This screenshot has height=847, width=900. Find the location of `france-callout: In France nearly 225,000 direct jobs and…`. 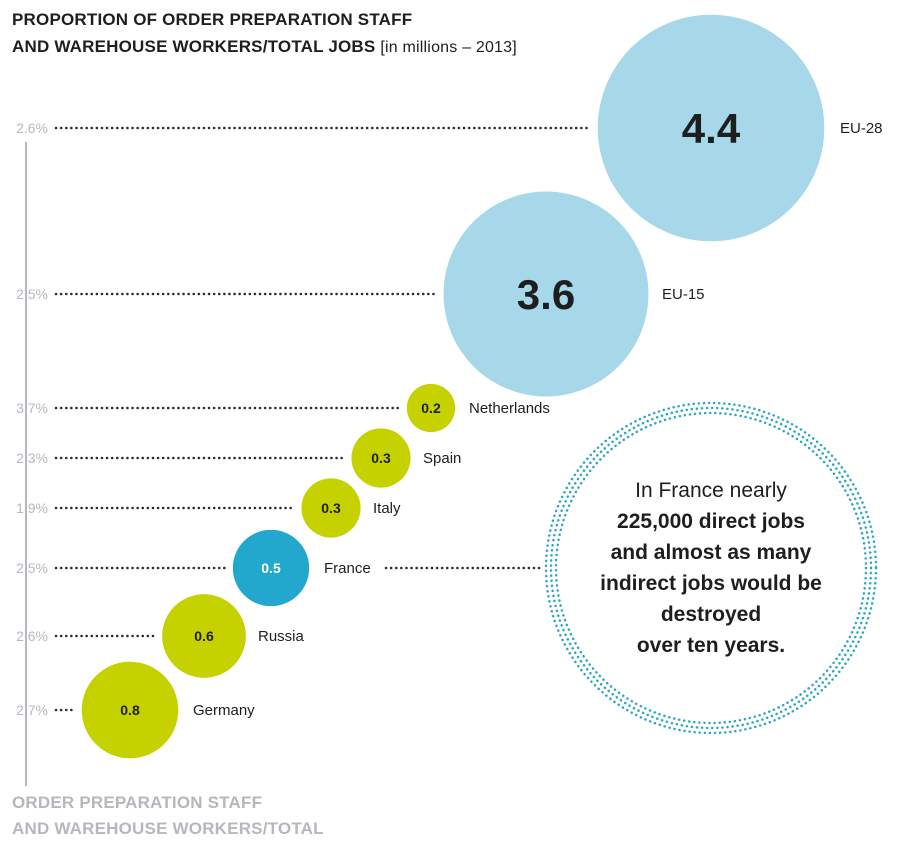

france-callout: In France nearly 225,000 direct jobs and… is located at coordinates (711, 568).